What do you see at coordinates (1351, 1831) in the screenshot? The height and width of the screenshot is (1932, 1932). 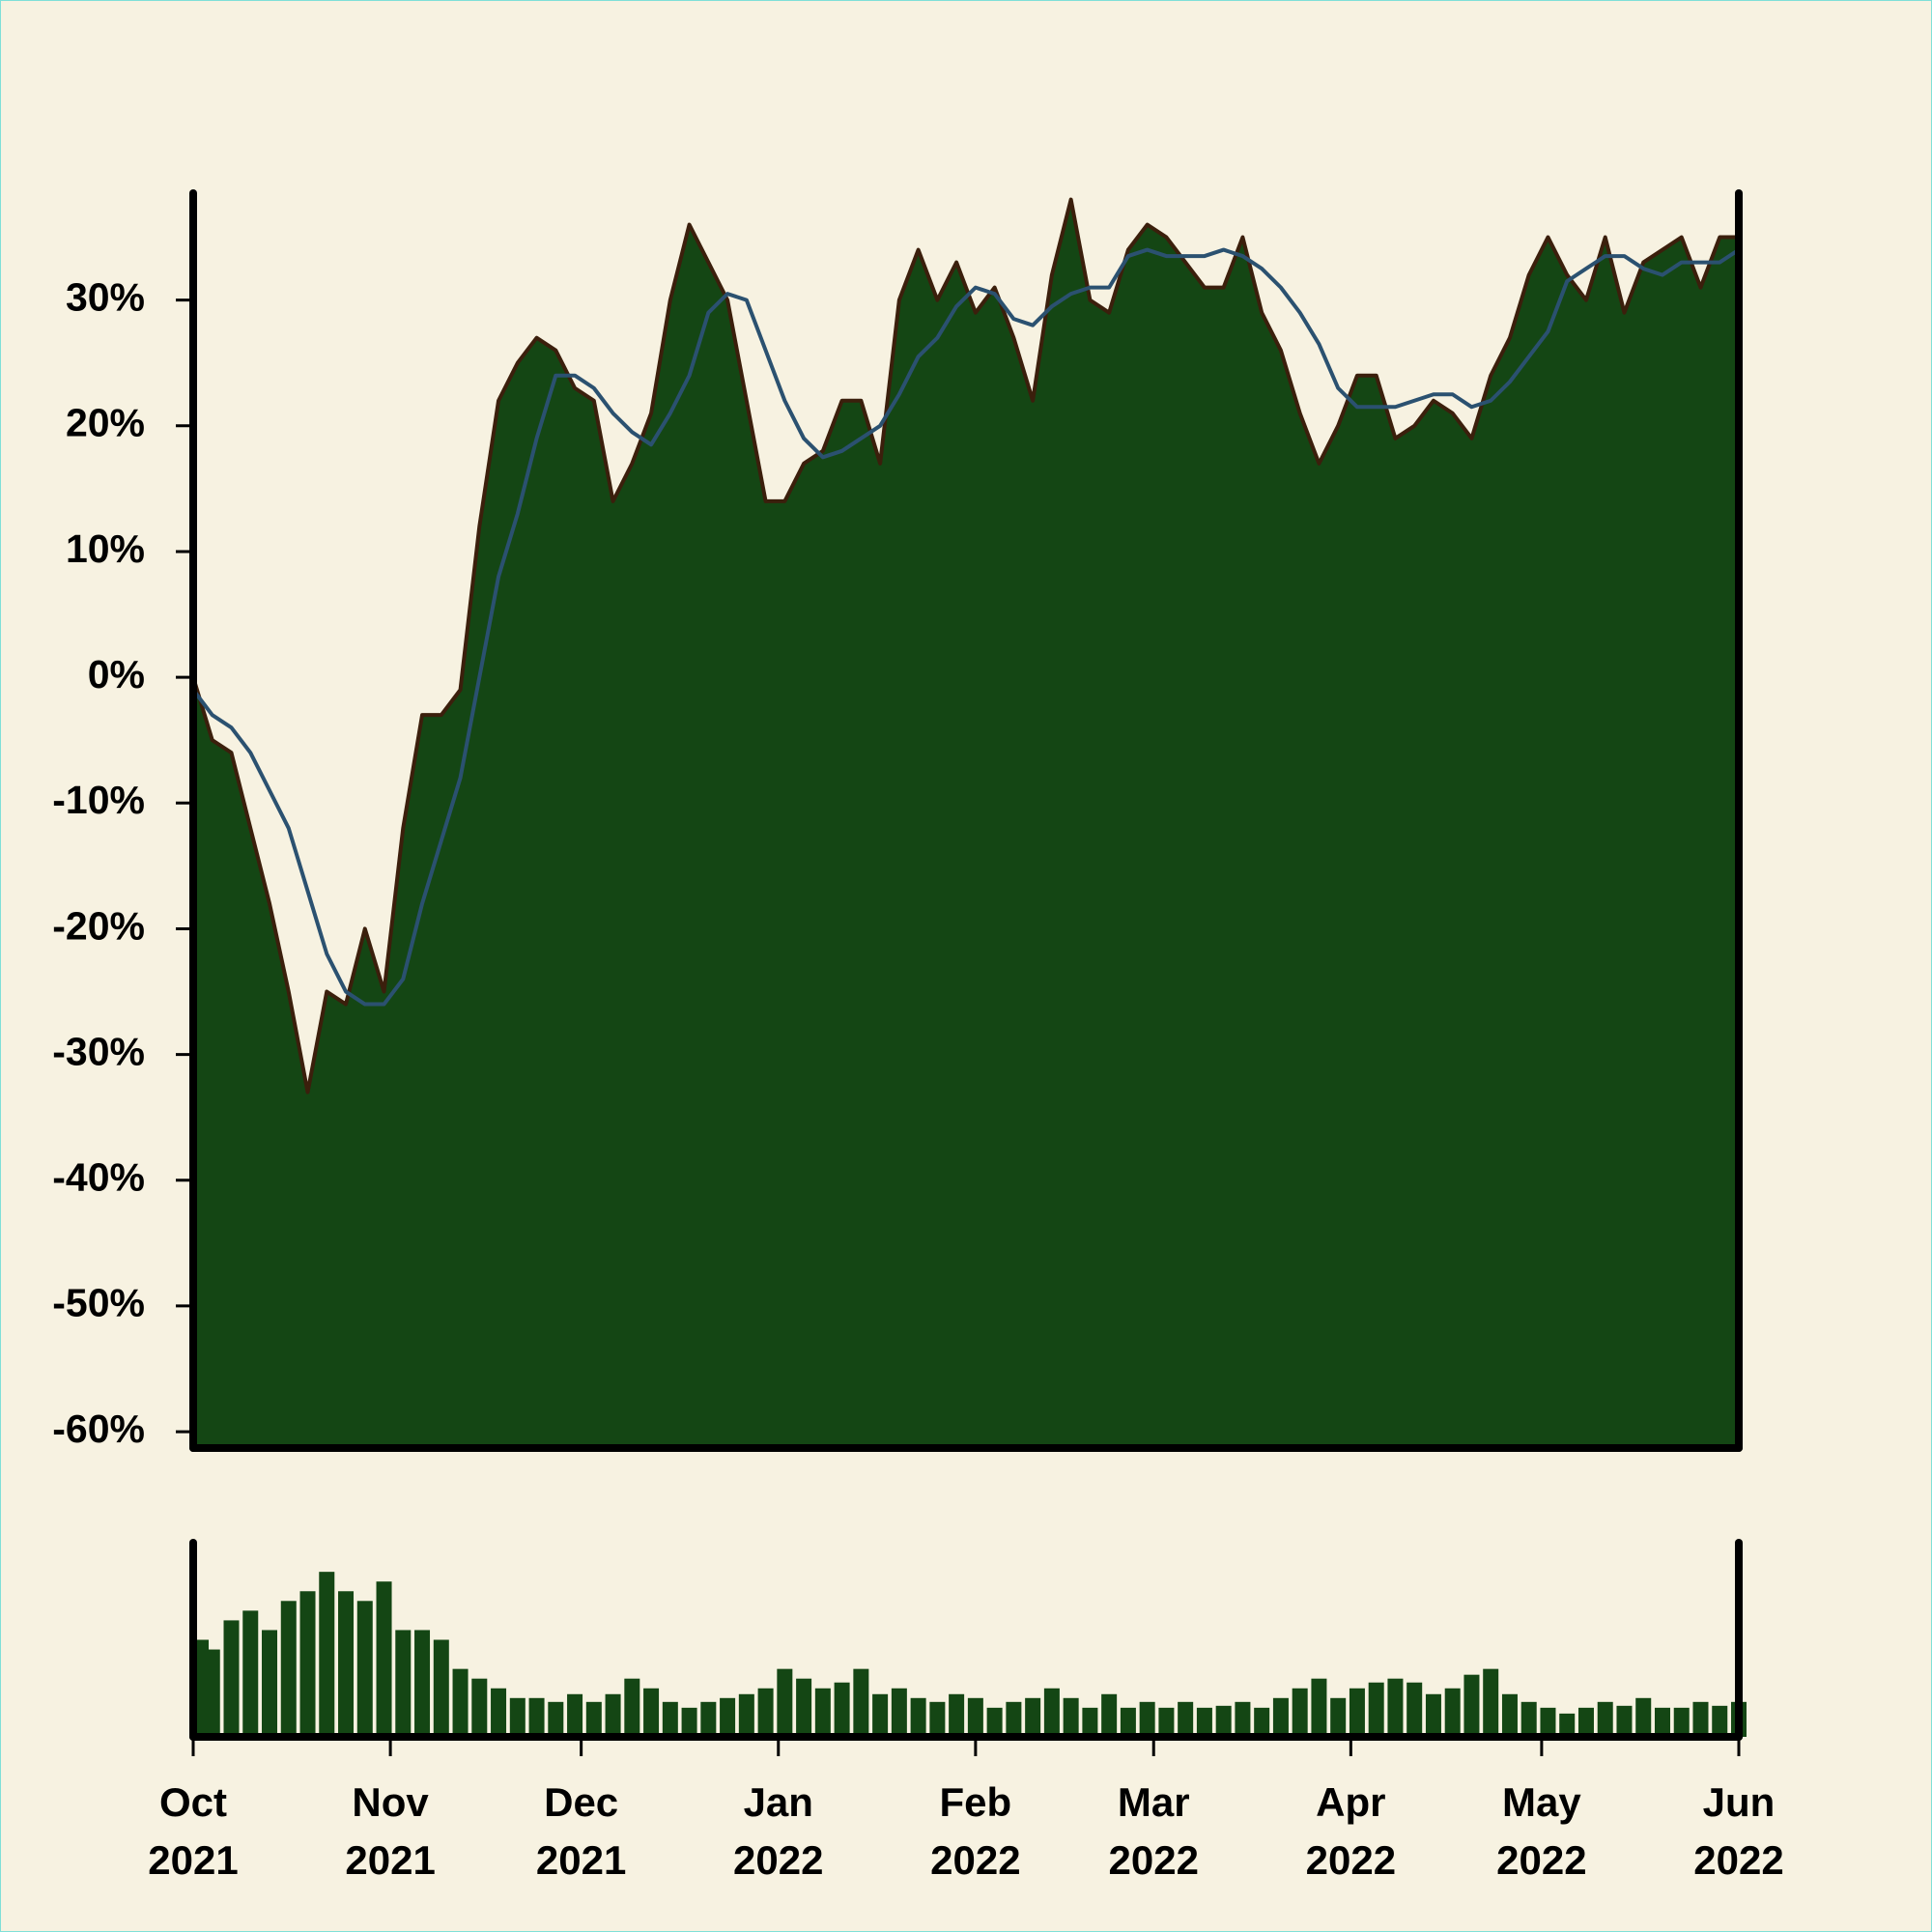 I see `x-tick-label: Apr 2022` at bounding box center [1351, 1831].